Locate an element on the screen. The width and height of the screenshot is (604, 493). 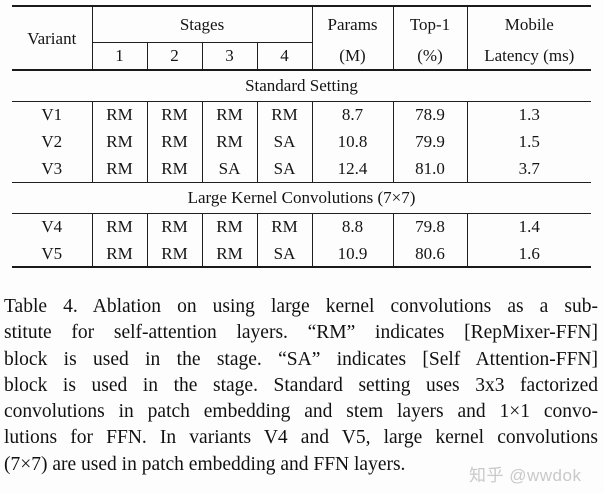
cell-latency: 1.4 is located at coordinates (529, 226).